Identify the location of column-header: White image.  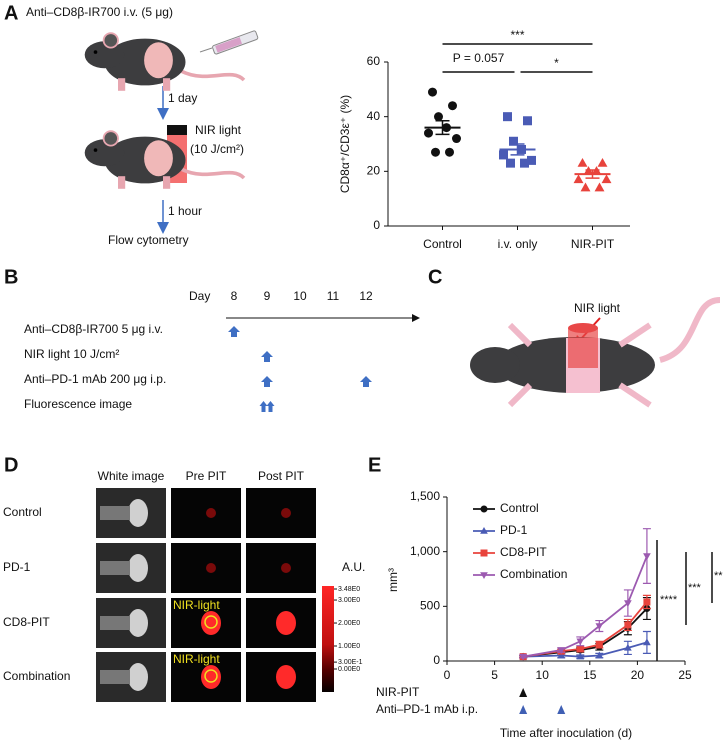
(131, 476).